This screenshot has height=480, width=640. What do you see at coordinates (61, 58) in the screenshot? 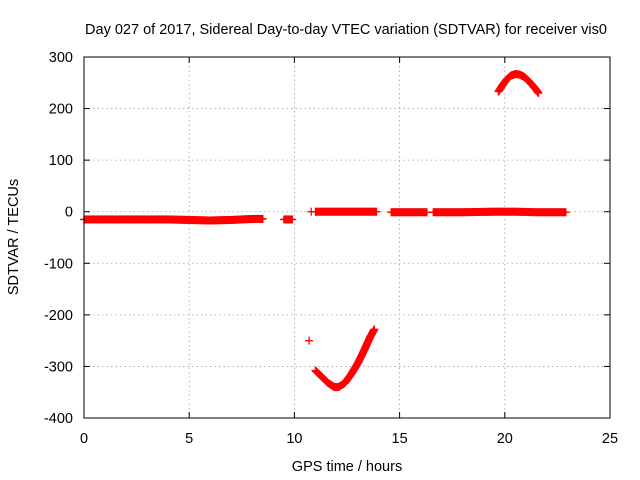
I see `y-tick-label: 300` at bounding box center [61, 58].